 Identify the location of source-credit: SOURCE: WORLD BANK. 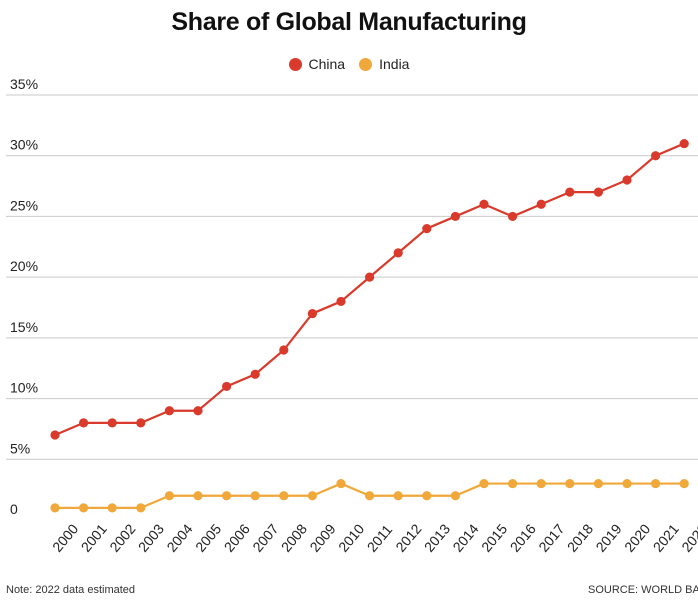
(643, 590).